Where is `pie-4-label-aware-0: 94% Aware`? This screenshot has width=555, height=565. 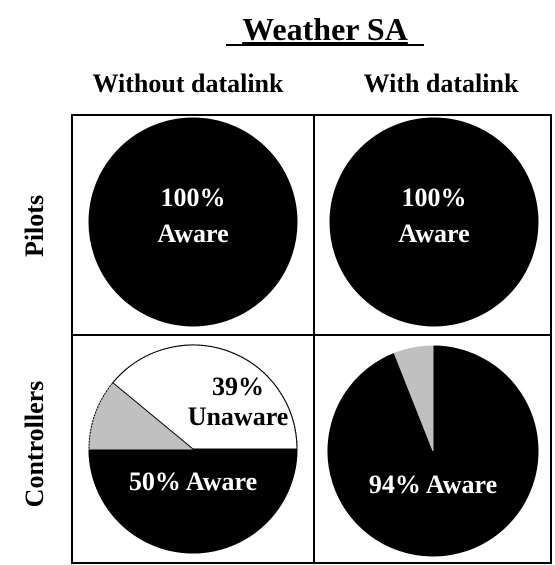 pie-4-label-aware-0: 94% Aware is located at coordinates (433, 484).